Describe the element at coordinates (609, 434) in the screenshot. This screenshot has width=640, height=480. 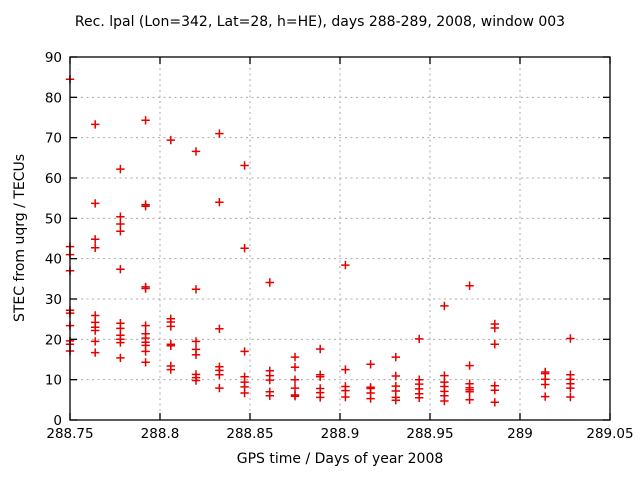
I see `x-tick-label: 289.05` at that location.